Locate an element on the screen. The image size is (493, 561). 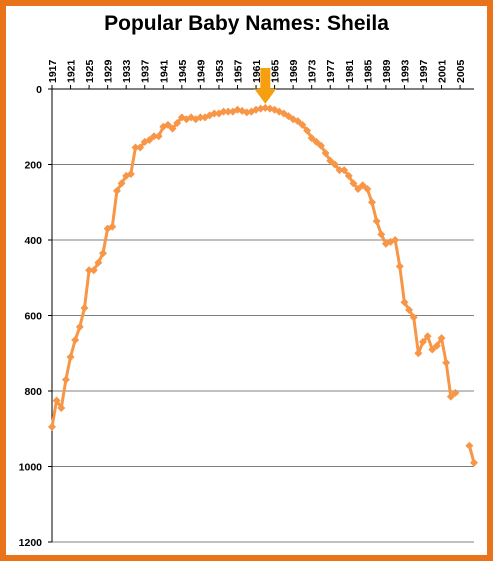
y-tick-label: 200 is located at coordinates (33, 166).